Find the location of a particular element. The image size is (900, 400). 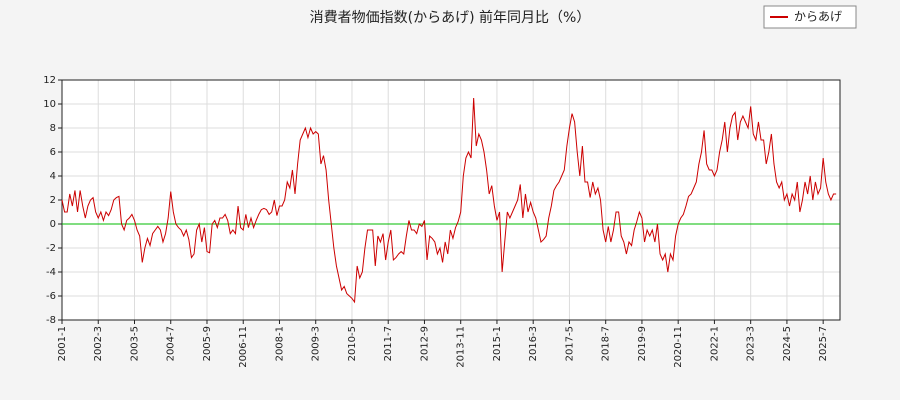

x-tick-label: 2008-1 is located at coordinates (279, 343).